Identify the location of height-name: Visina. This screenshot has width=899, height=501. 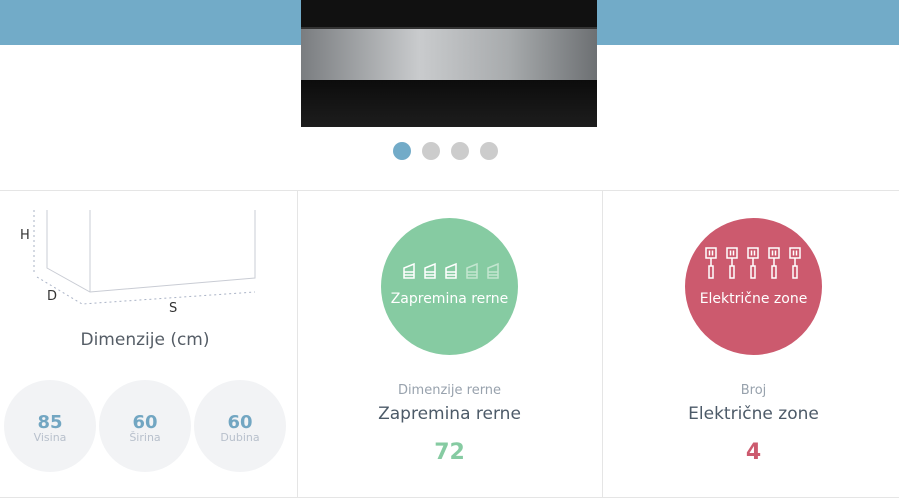
(50, 437).